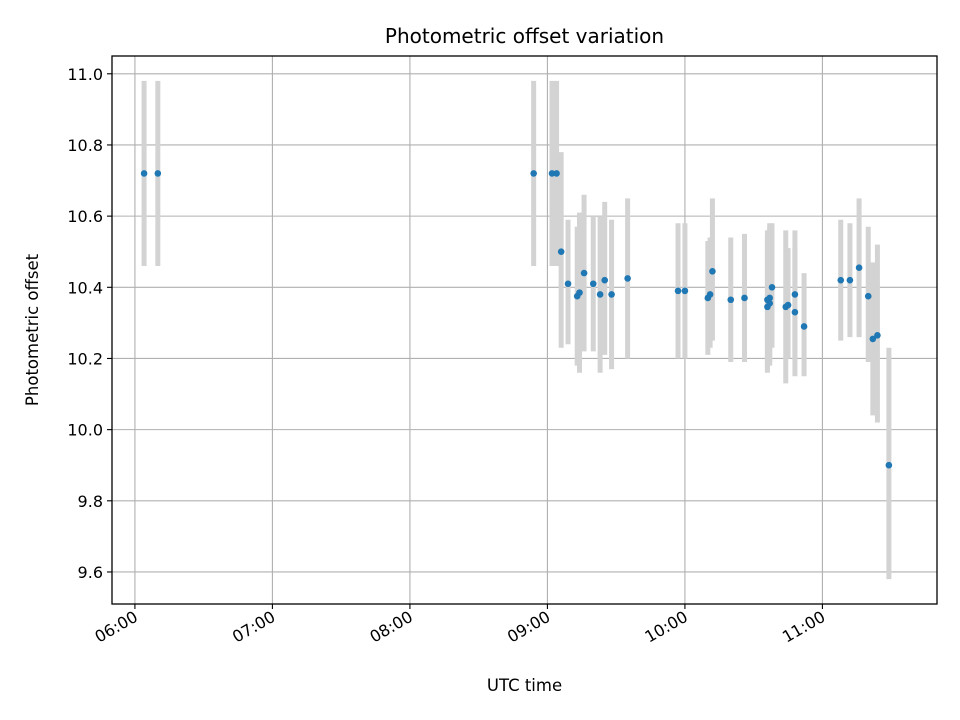 This screenshot has height=720, width=960. What do you see at coordinates (524, 685) in the screenshot?
I see `x-axis-label: UTC time` at bounding box center [524, 685].